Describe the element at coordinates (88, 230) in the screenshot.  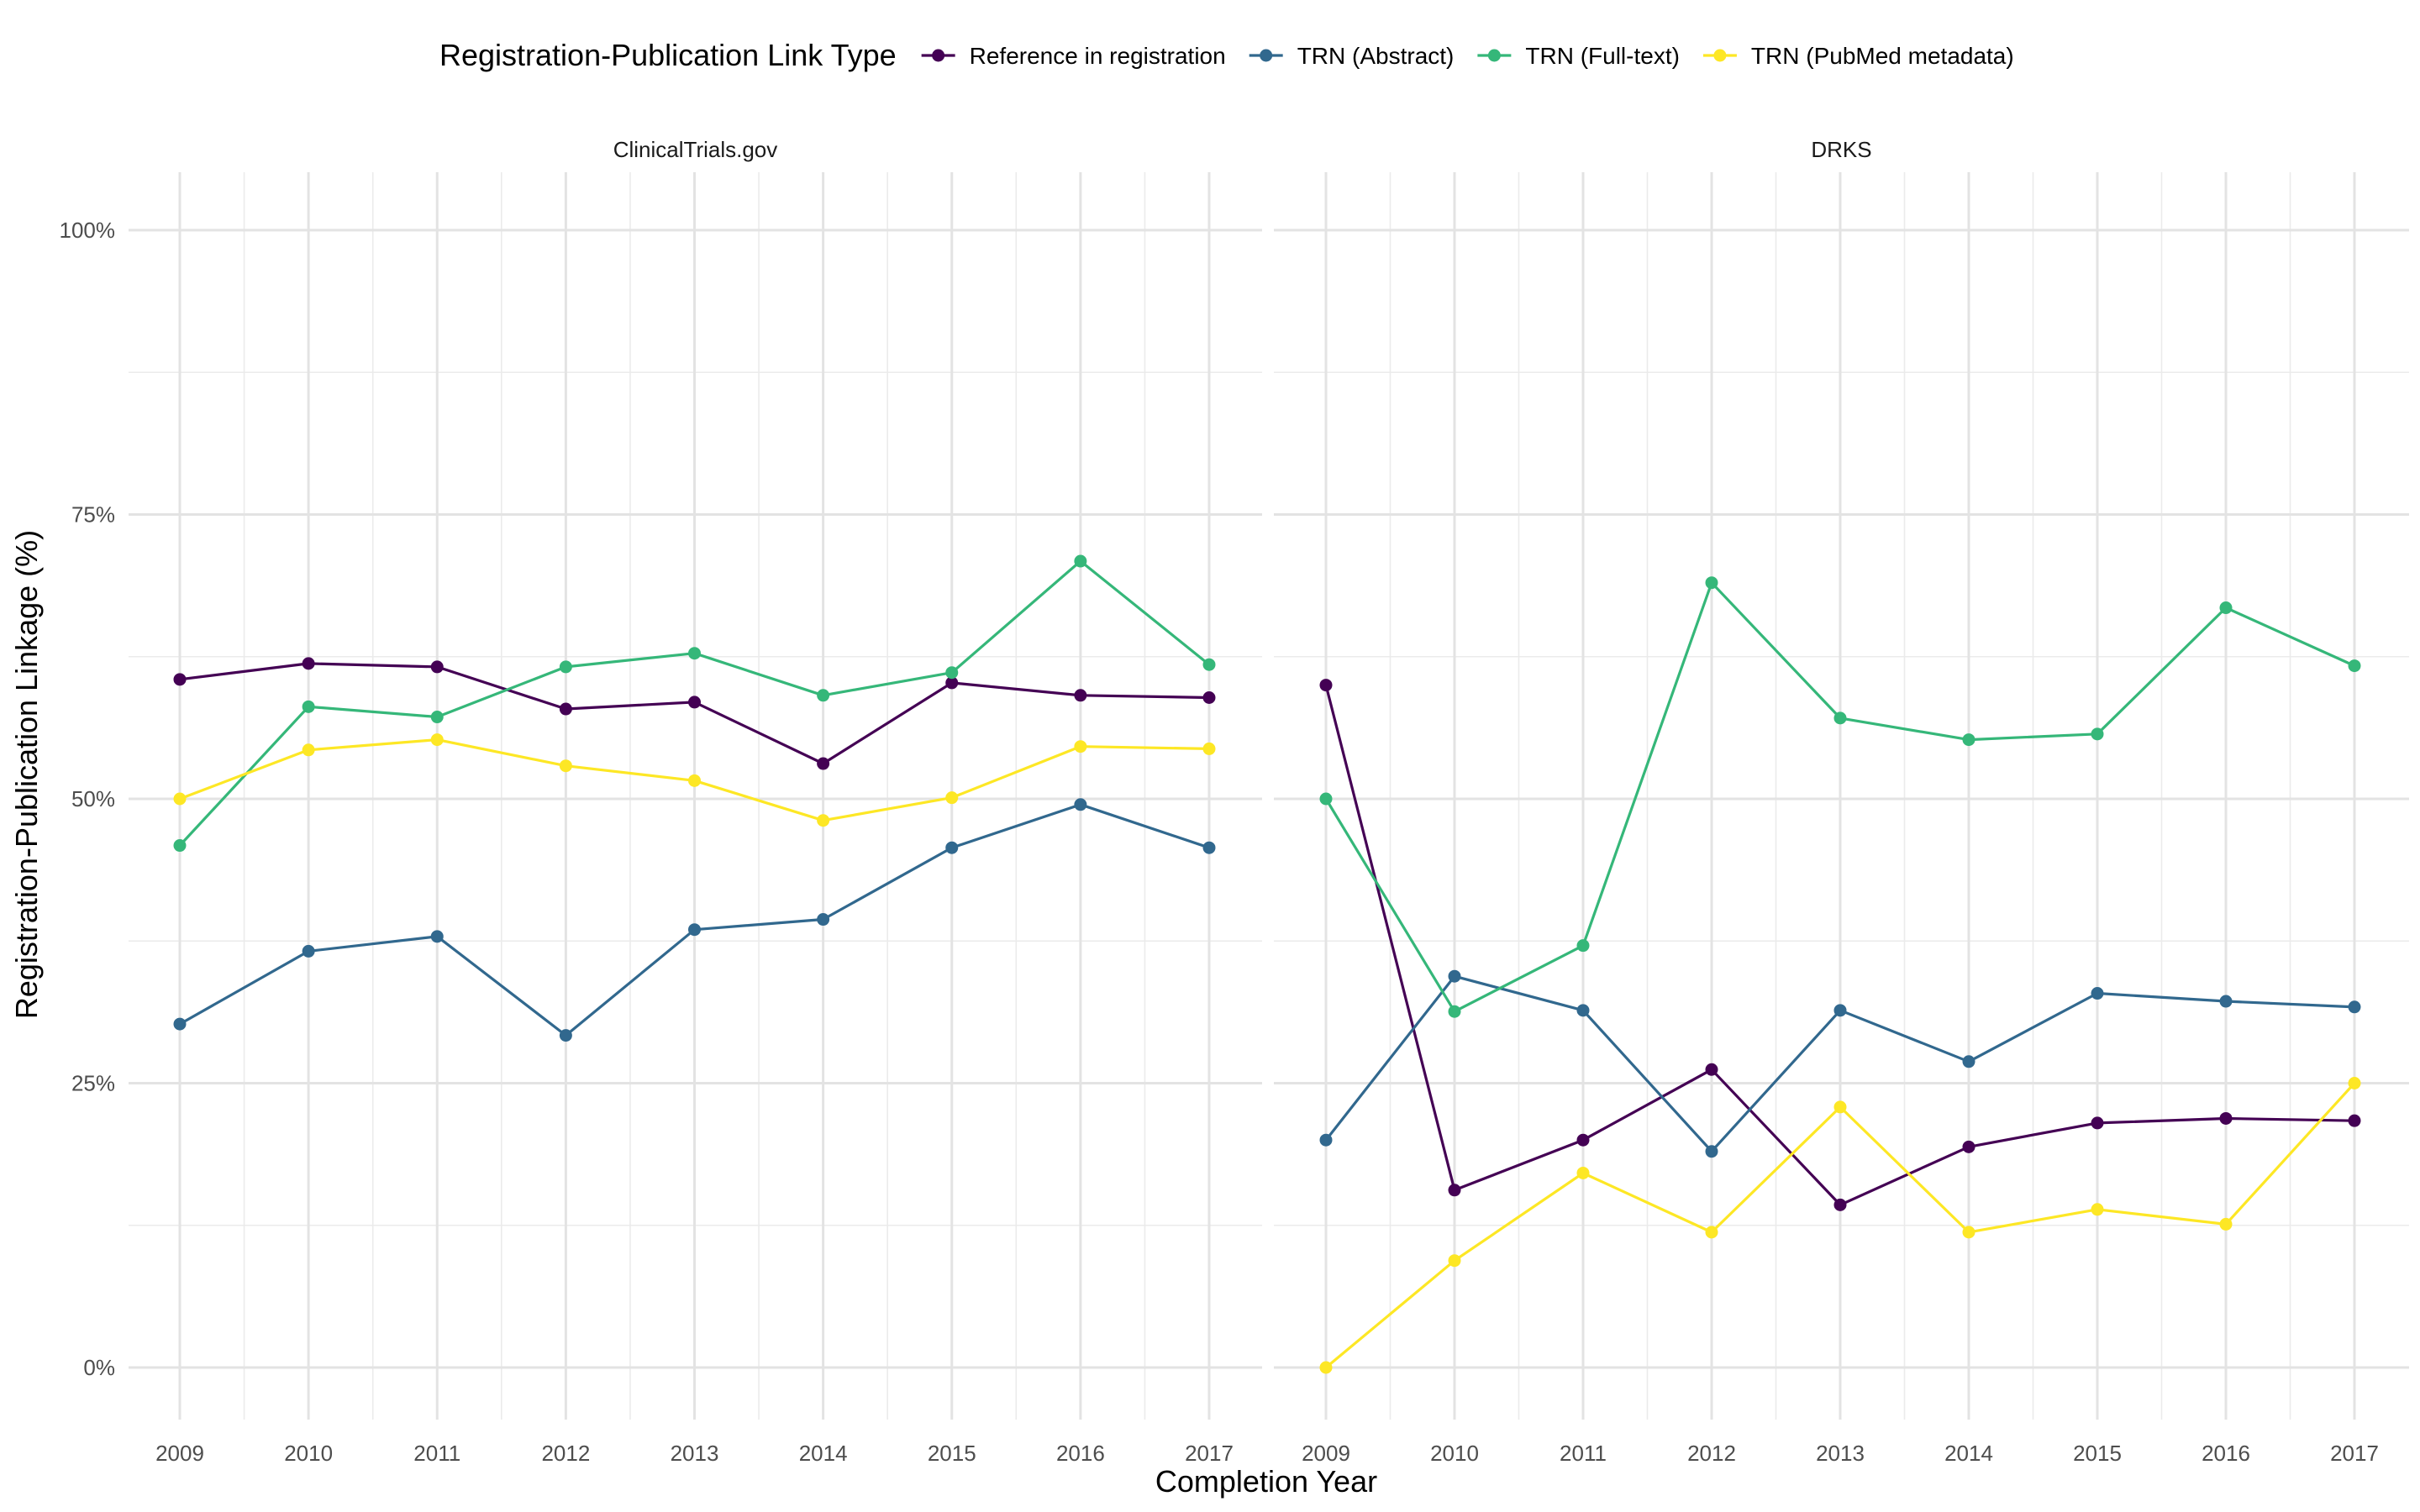
I see `y-tick-label: 100%` at that location.